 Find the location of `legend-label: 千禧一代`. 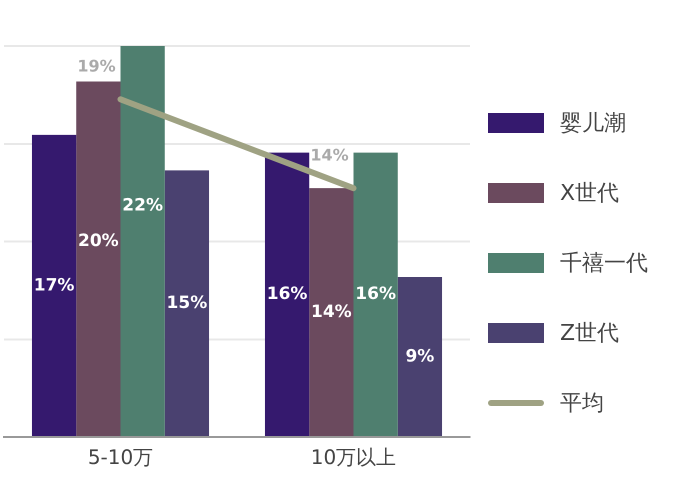

legend-label: 千禧一代 is located at coordinates (604, 264).